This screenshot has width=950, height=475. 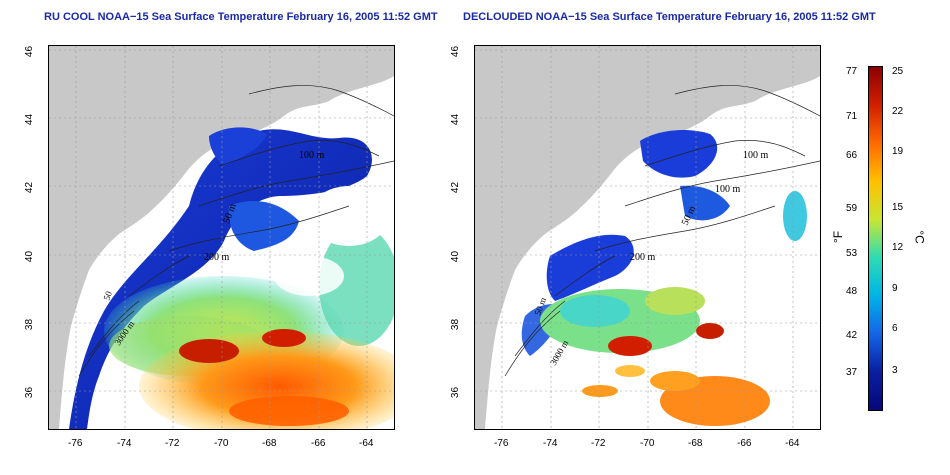 I want to click on fahrenheit-tick: 66, so click(x=852, y=155).